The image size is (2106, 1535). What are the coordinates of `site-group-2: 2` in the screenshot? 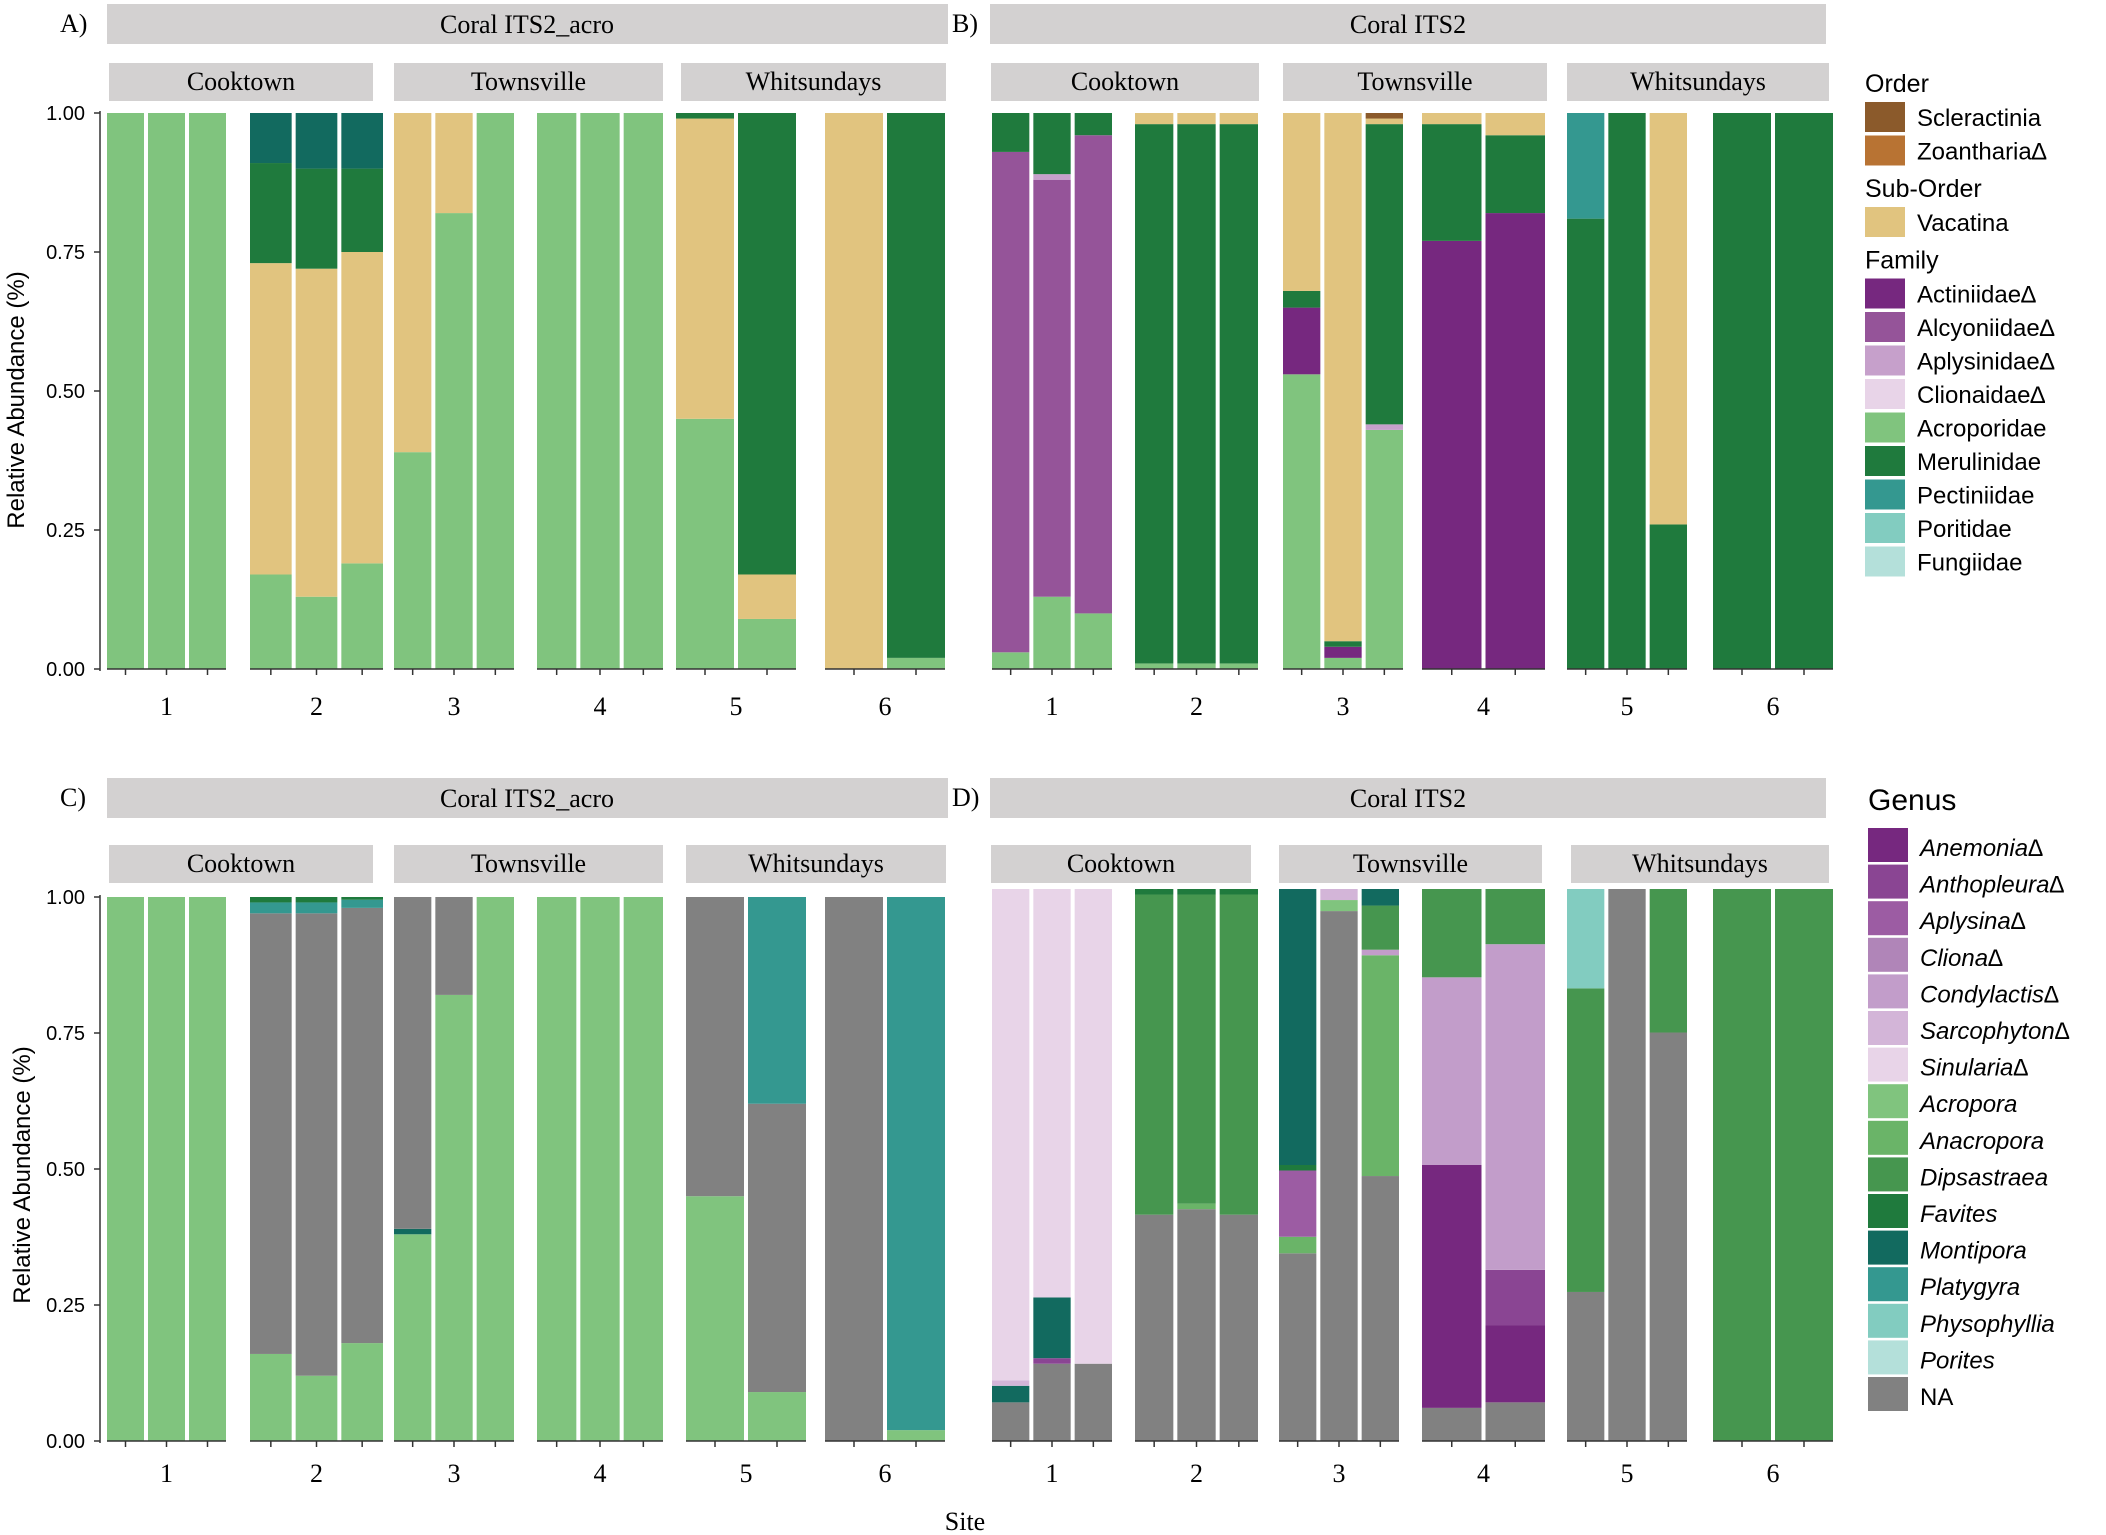 It's located at (1196, 417).